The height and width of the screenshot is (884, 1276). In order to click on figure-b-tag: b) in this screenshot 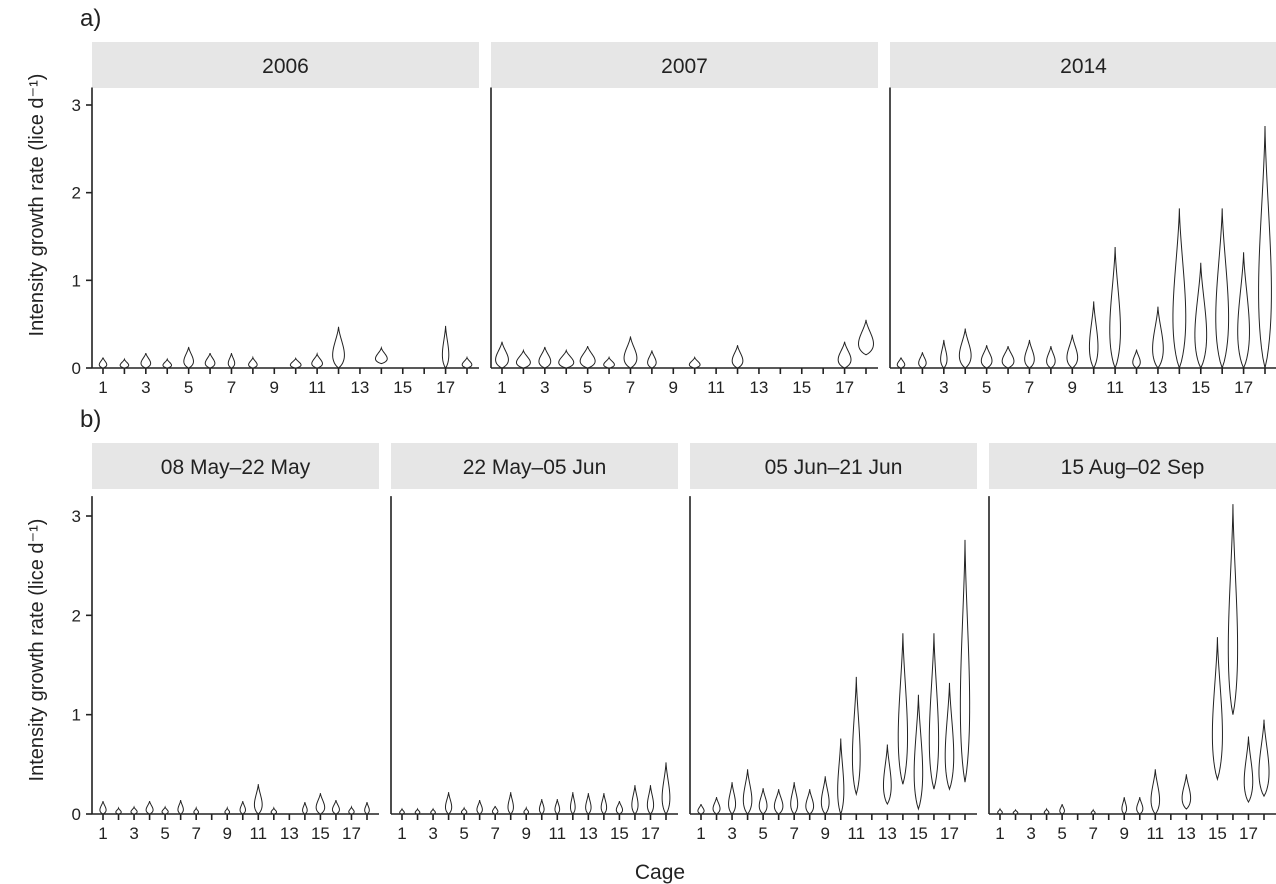, I will do `click(90, 419)`.